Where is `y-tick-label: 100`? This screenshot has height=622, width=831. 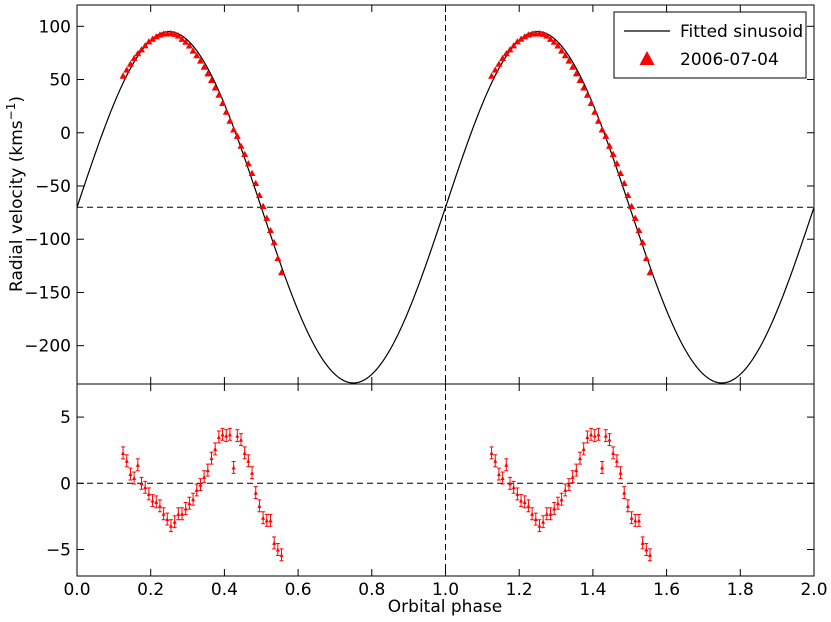 y-tick-label: 100 is located at coordinates (55, 27).